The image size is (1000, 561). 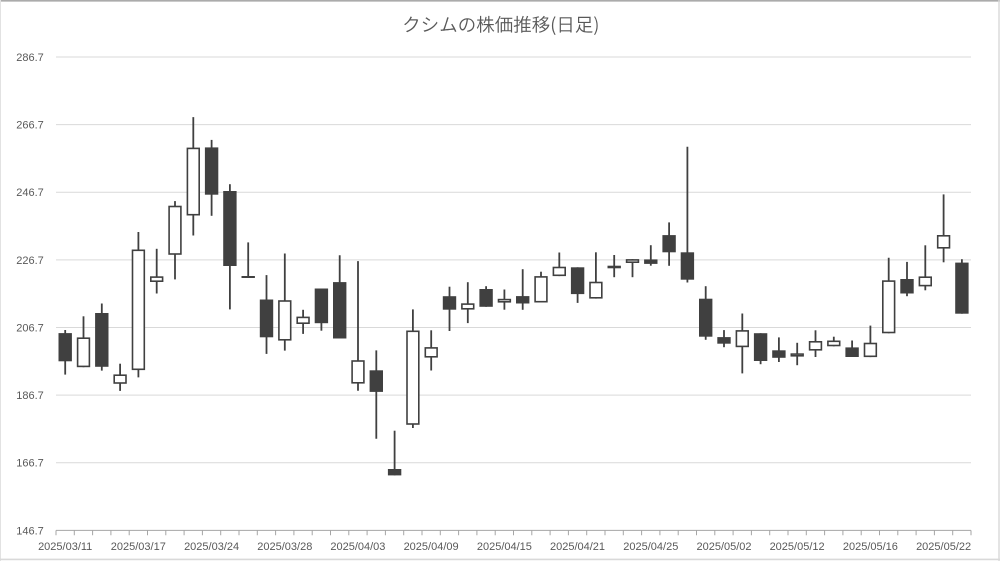 What do you see at coordinates (284, 547) in the screenshot?
I see `svg-text: 2025/03/28` at bounding box center [284, 547].